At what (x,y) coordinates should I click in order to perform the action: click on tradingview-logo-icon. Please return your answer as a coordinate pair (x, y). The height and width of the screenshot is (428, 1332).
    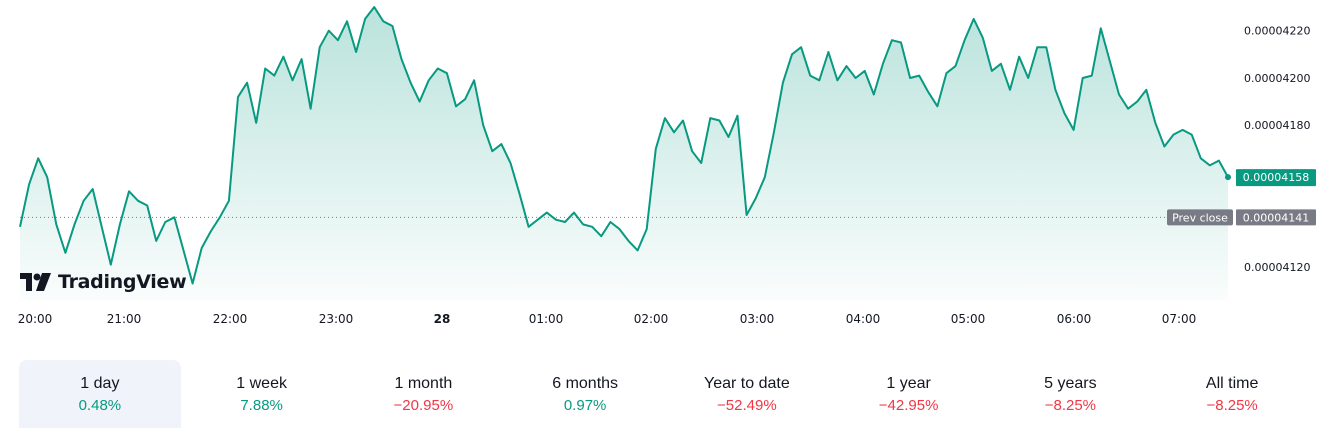
    Looking at the image, I should click on (35, 282).